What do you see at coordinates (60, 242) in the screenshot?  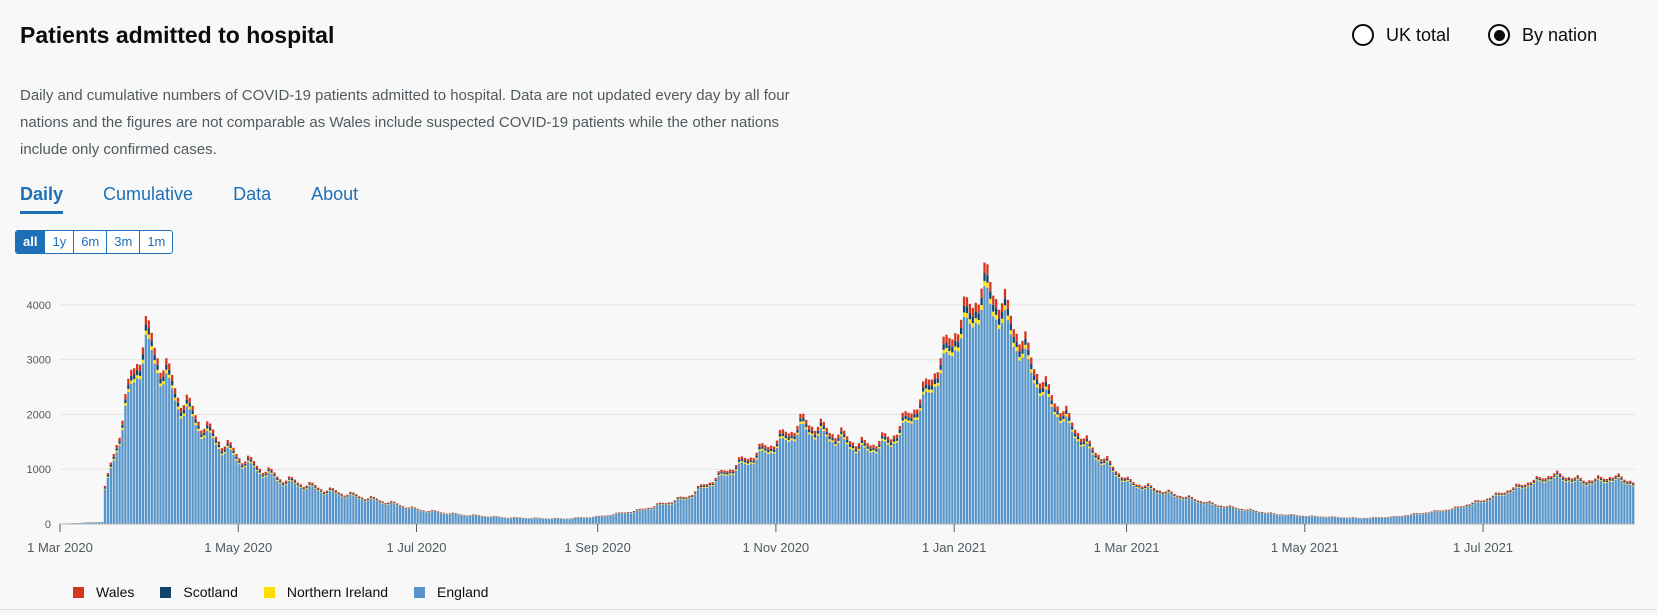 I see `range-1y-button: 1y` at bounding box center [60, 242].